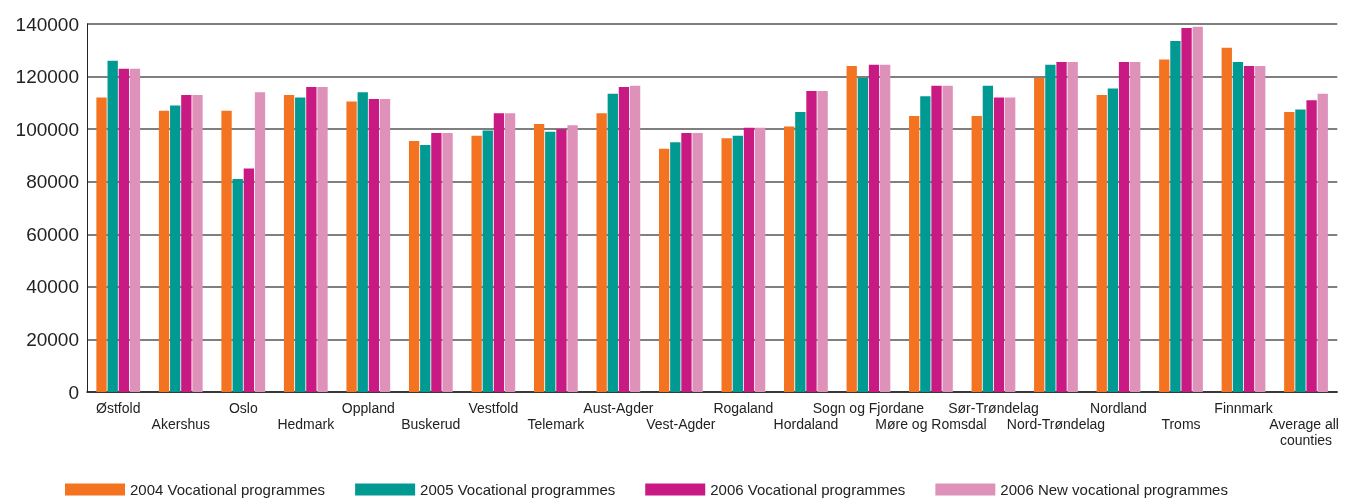 This screenshot has width=1368, height=504. I want to click on x-tick-label: Telemark, so click(556, 424).